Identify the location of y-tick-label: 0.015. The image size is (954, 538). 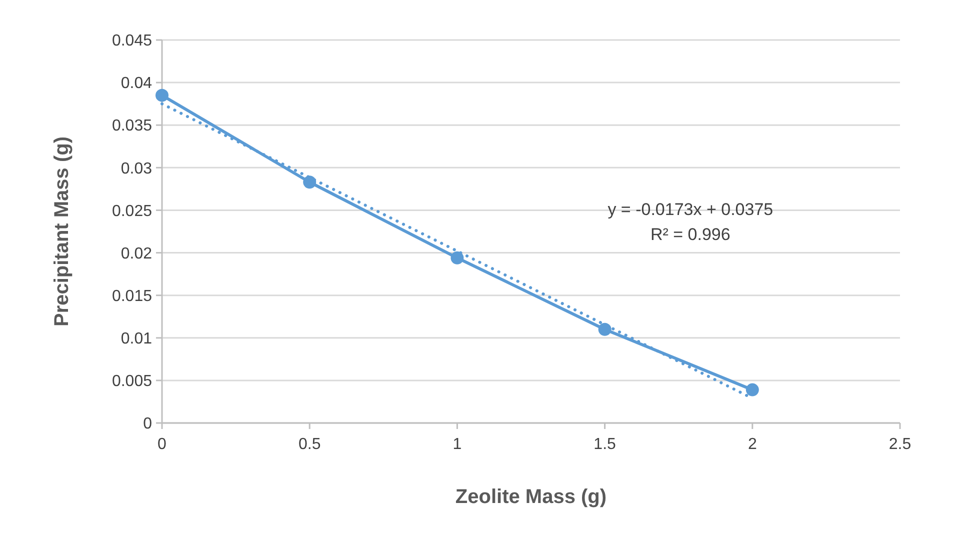
(132, 296).